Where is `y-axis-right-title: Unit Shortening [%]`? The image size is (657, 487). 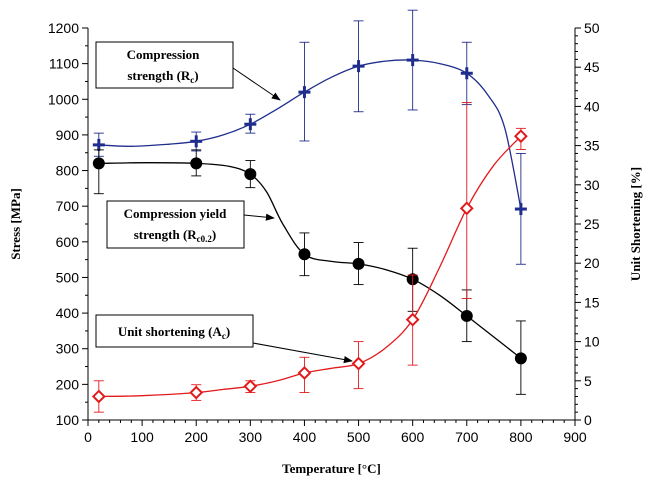
y-axis-right-title: Unit Shortening [%] is located at coordinates (635, 224).